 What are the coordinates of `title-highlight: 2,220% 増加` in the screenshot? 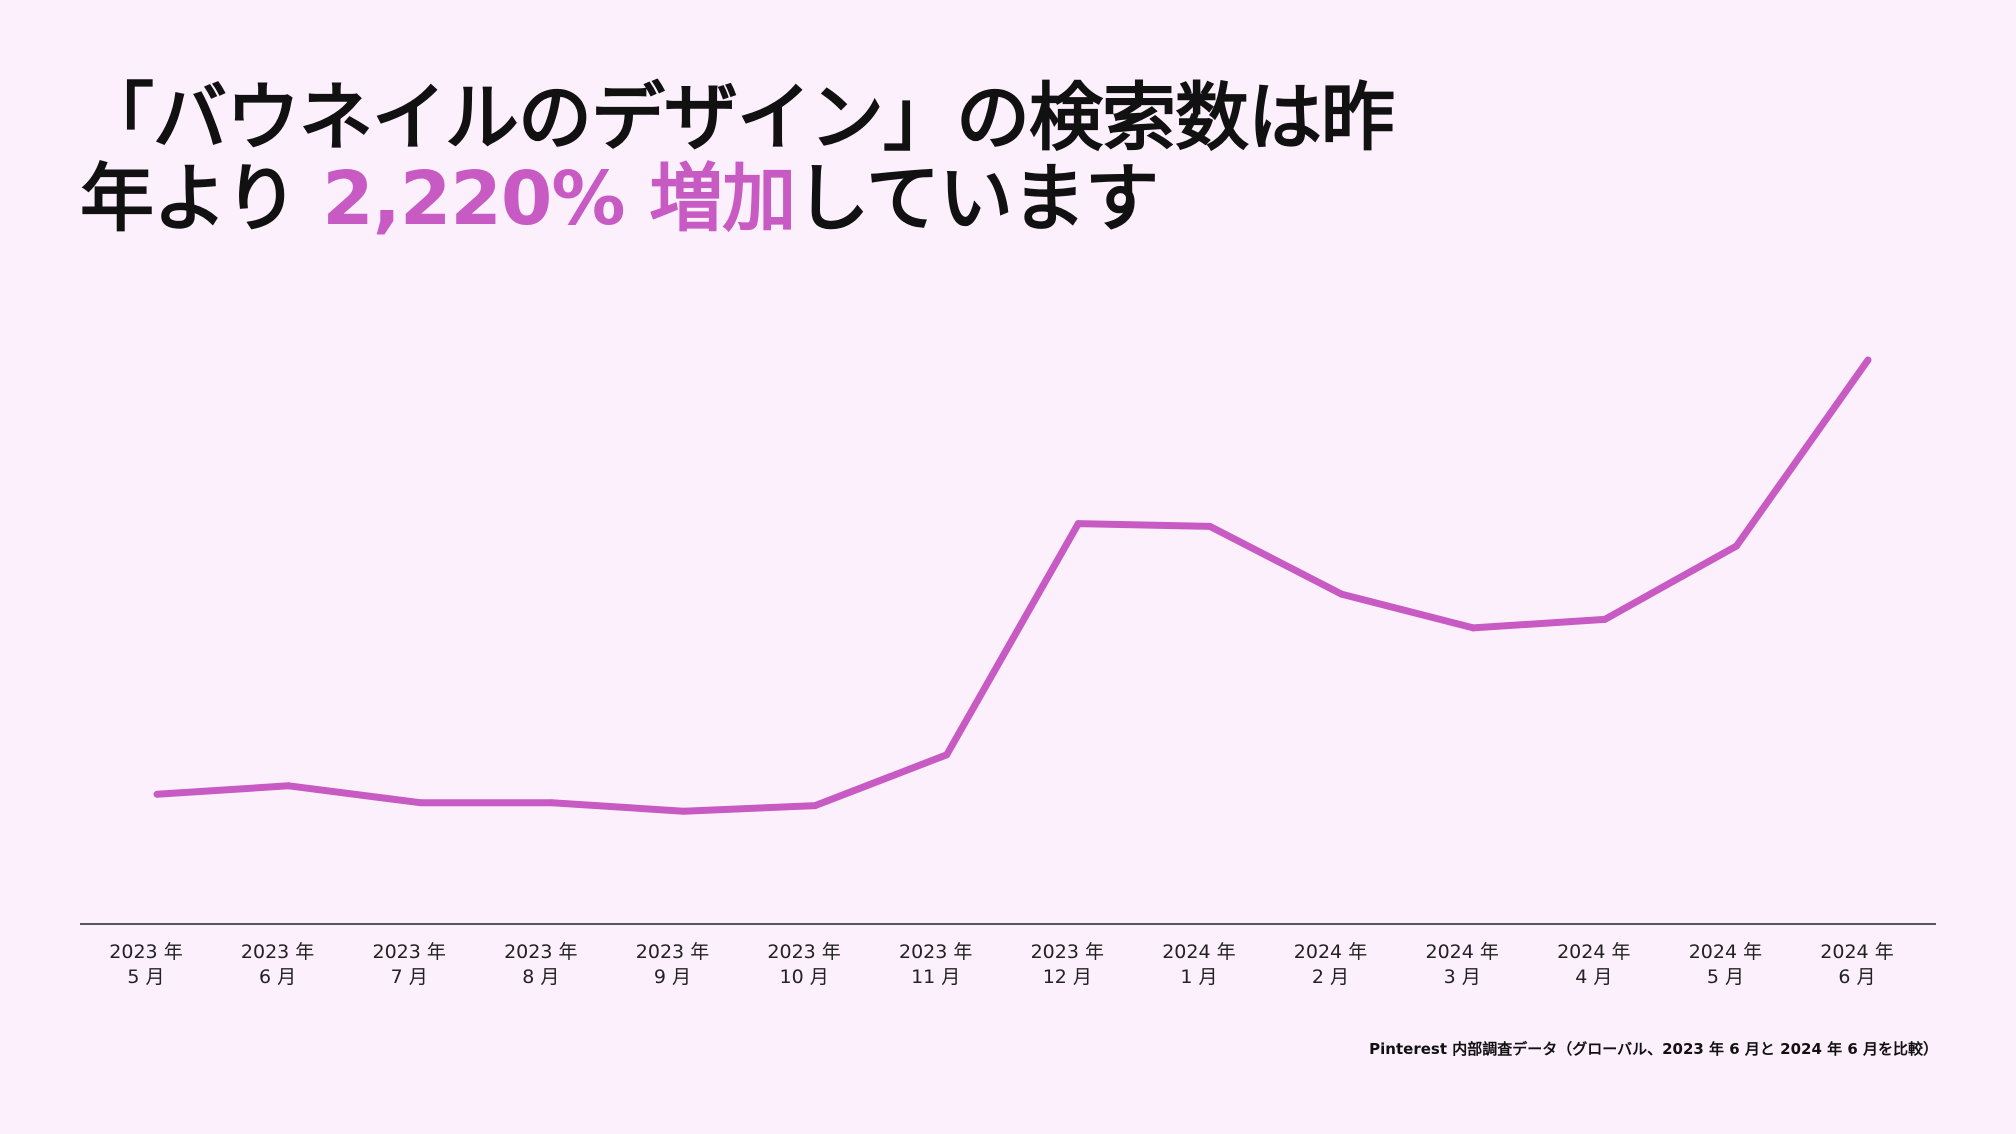 It's located at (559, 199).